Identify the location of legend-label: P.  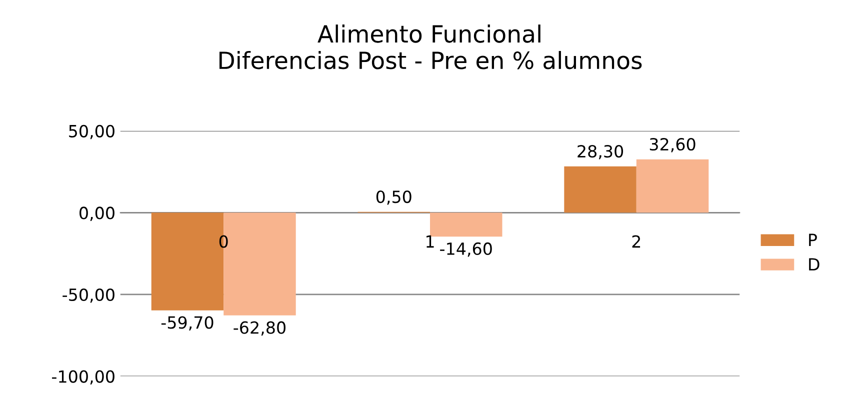
(813, 240).